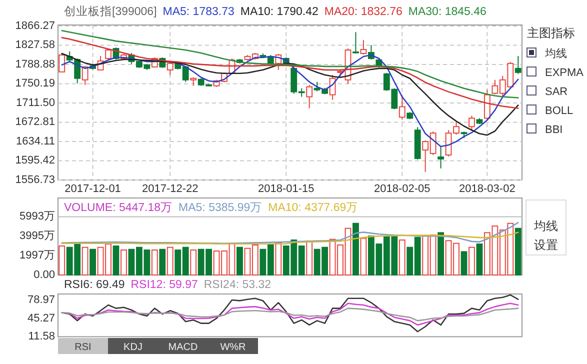 Image resolution: width=587 pixels, height=364 pixels. Describe the element at coordinates (44, 274) in the screenshot. I see `y-tick-label: 0.00` at that location.